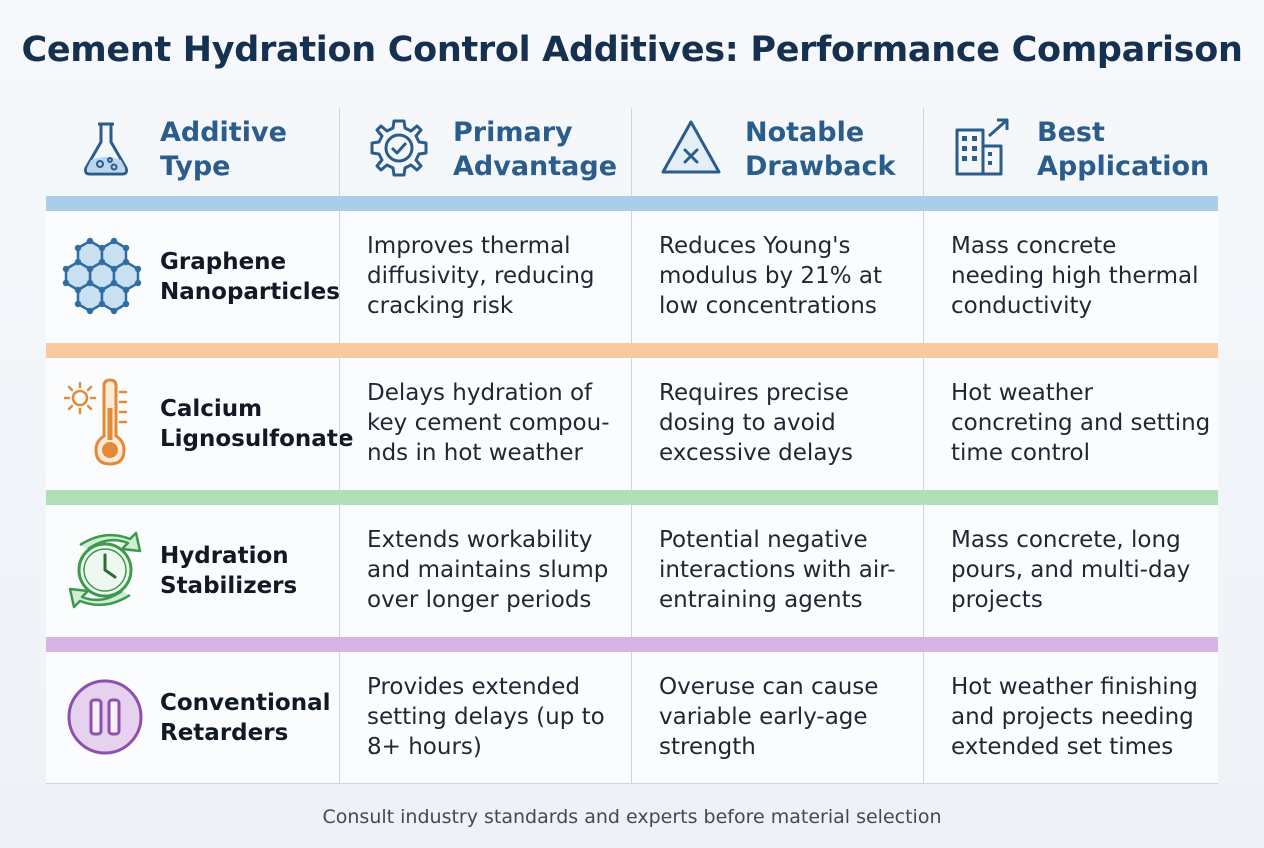 This screenshot has height=848, width=1264. What do you see at coordinates (245, 718) in the screenshot?
I see `additive-name: Conventional Retarders` at bounding box center [245, 718].